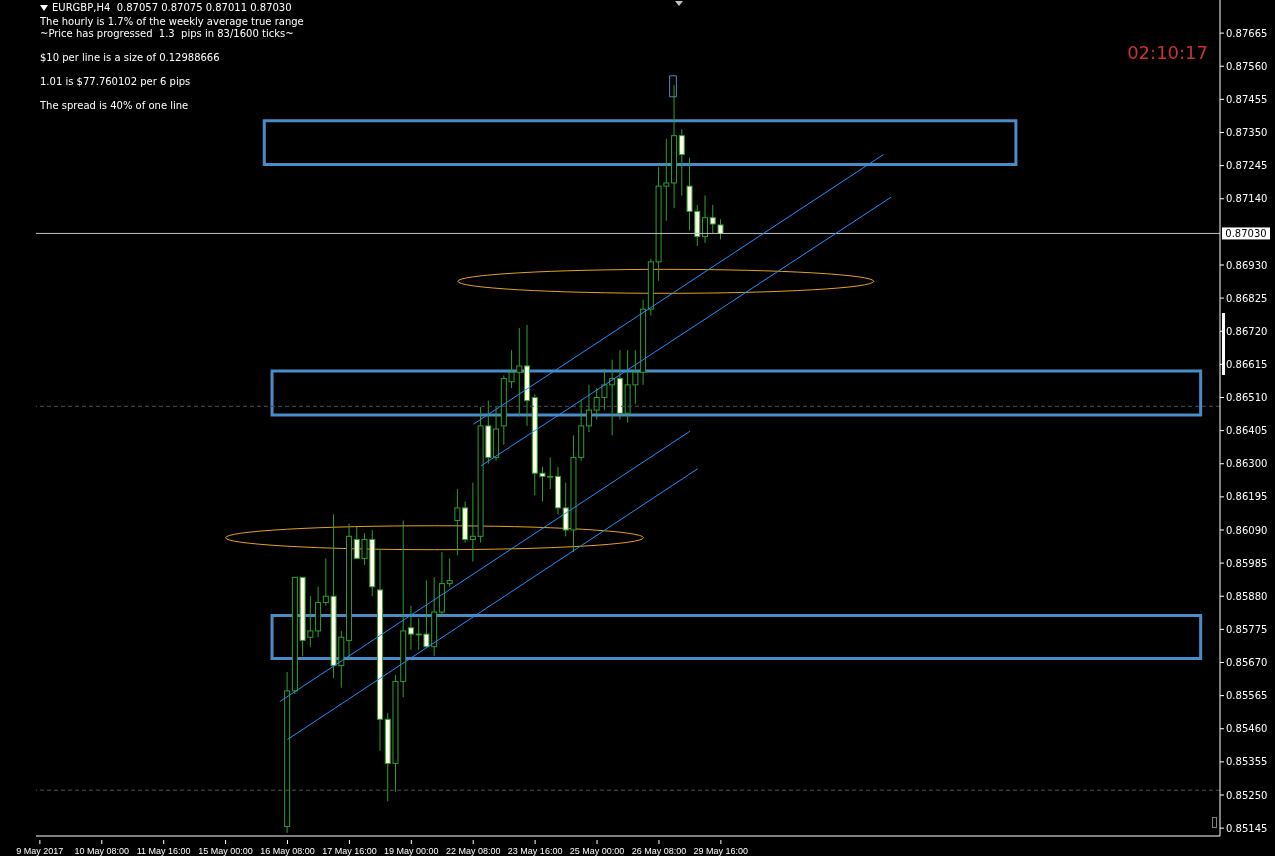  I want to click on y-tick-label: 0.87350, so click(1247, 133).